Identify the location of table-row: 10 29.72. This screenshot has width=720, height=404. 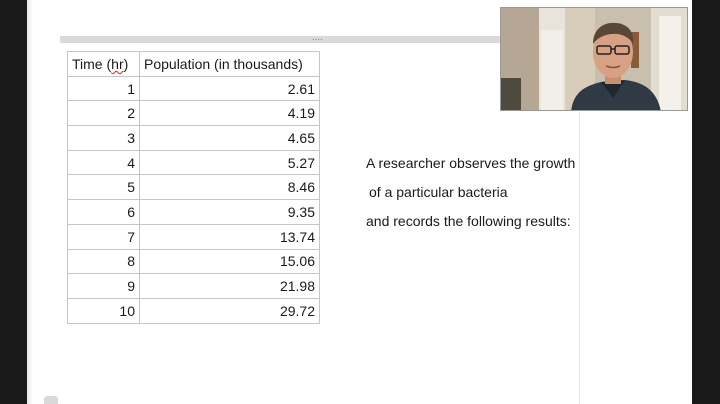
(193, 310).